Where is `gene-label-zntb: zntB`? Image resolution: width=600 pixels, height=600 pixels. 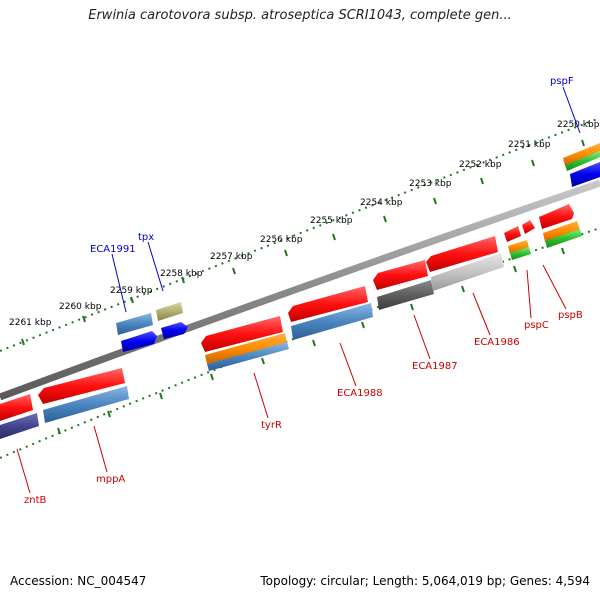 gene-label-zntb: zntB is located at coordinates (35, 500).